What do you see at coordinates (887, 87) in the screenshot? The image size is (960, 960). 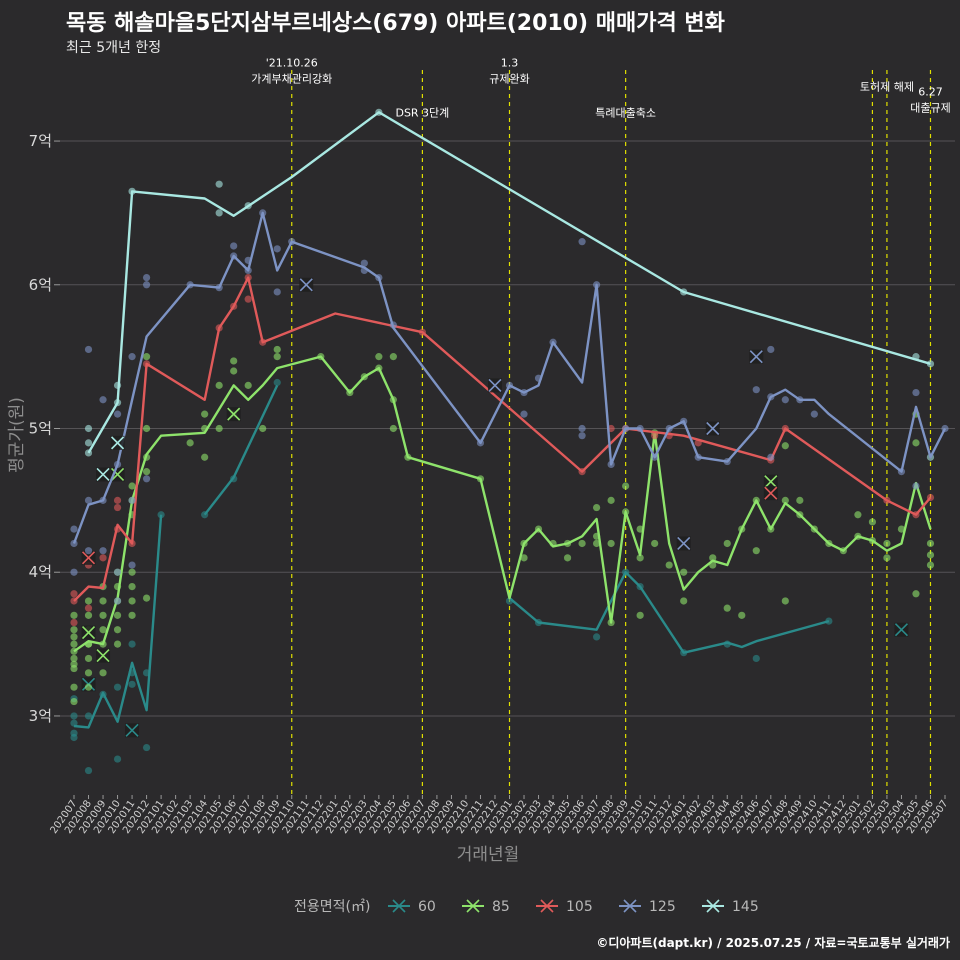 I see `event-label-line: 토허제 해제` at bounding box center [887, 87].